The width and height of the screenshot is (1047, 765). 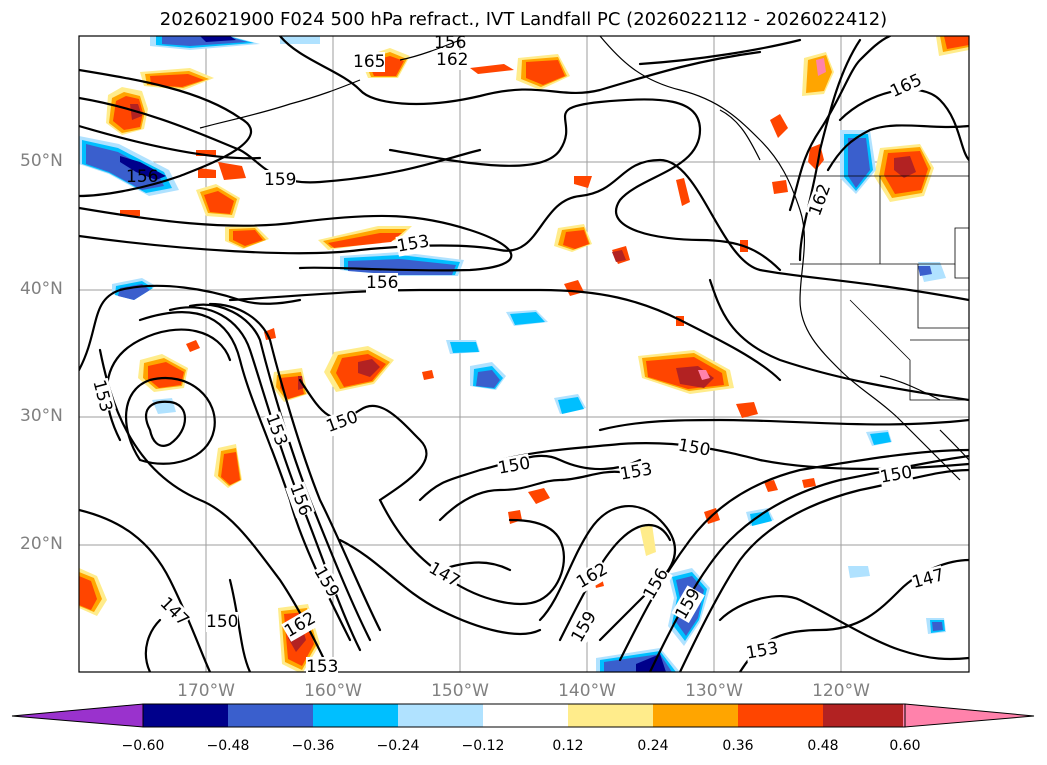 I want to click on colorbar-tick: −0.48, so click(x=228, y=746).